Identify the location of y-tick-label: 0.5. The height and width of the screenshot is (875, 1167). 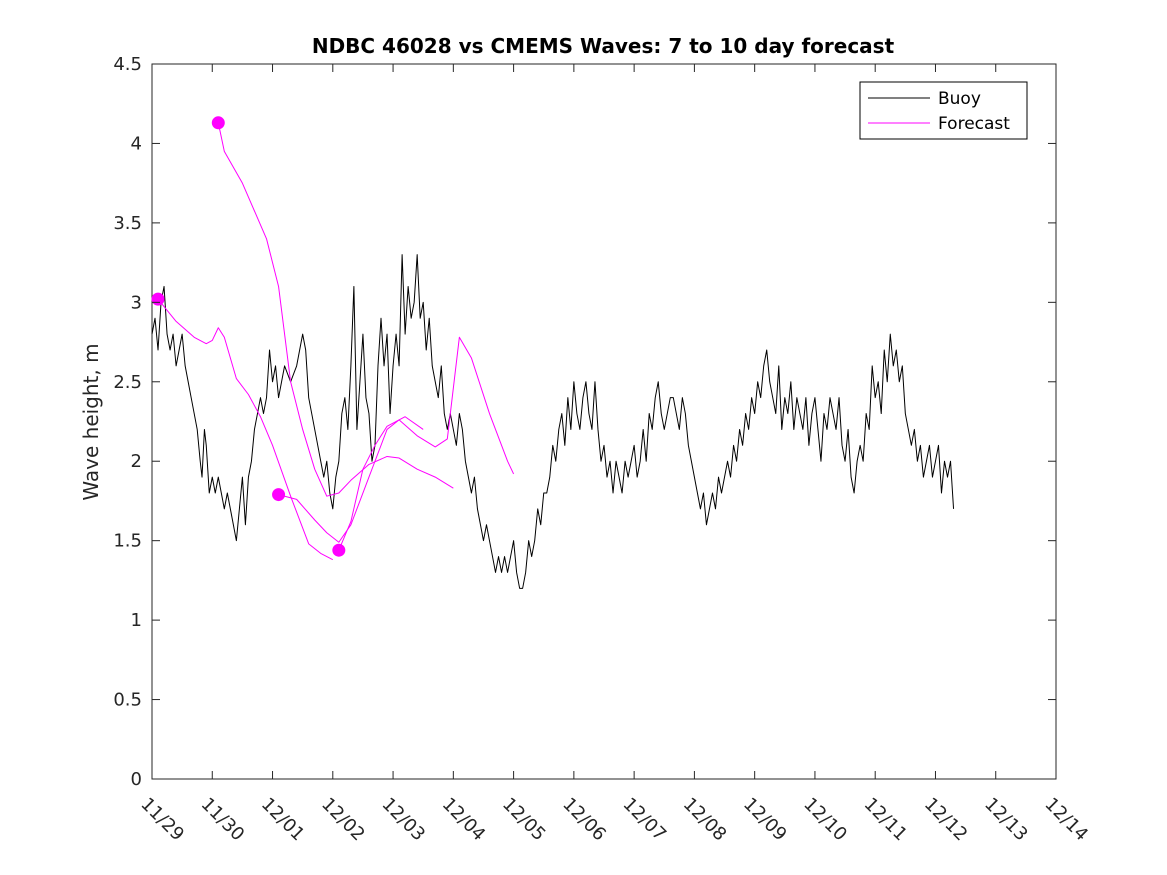
(127, 700).